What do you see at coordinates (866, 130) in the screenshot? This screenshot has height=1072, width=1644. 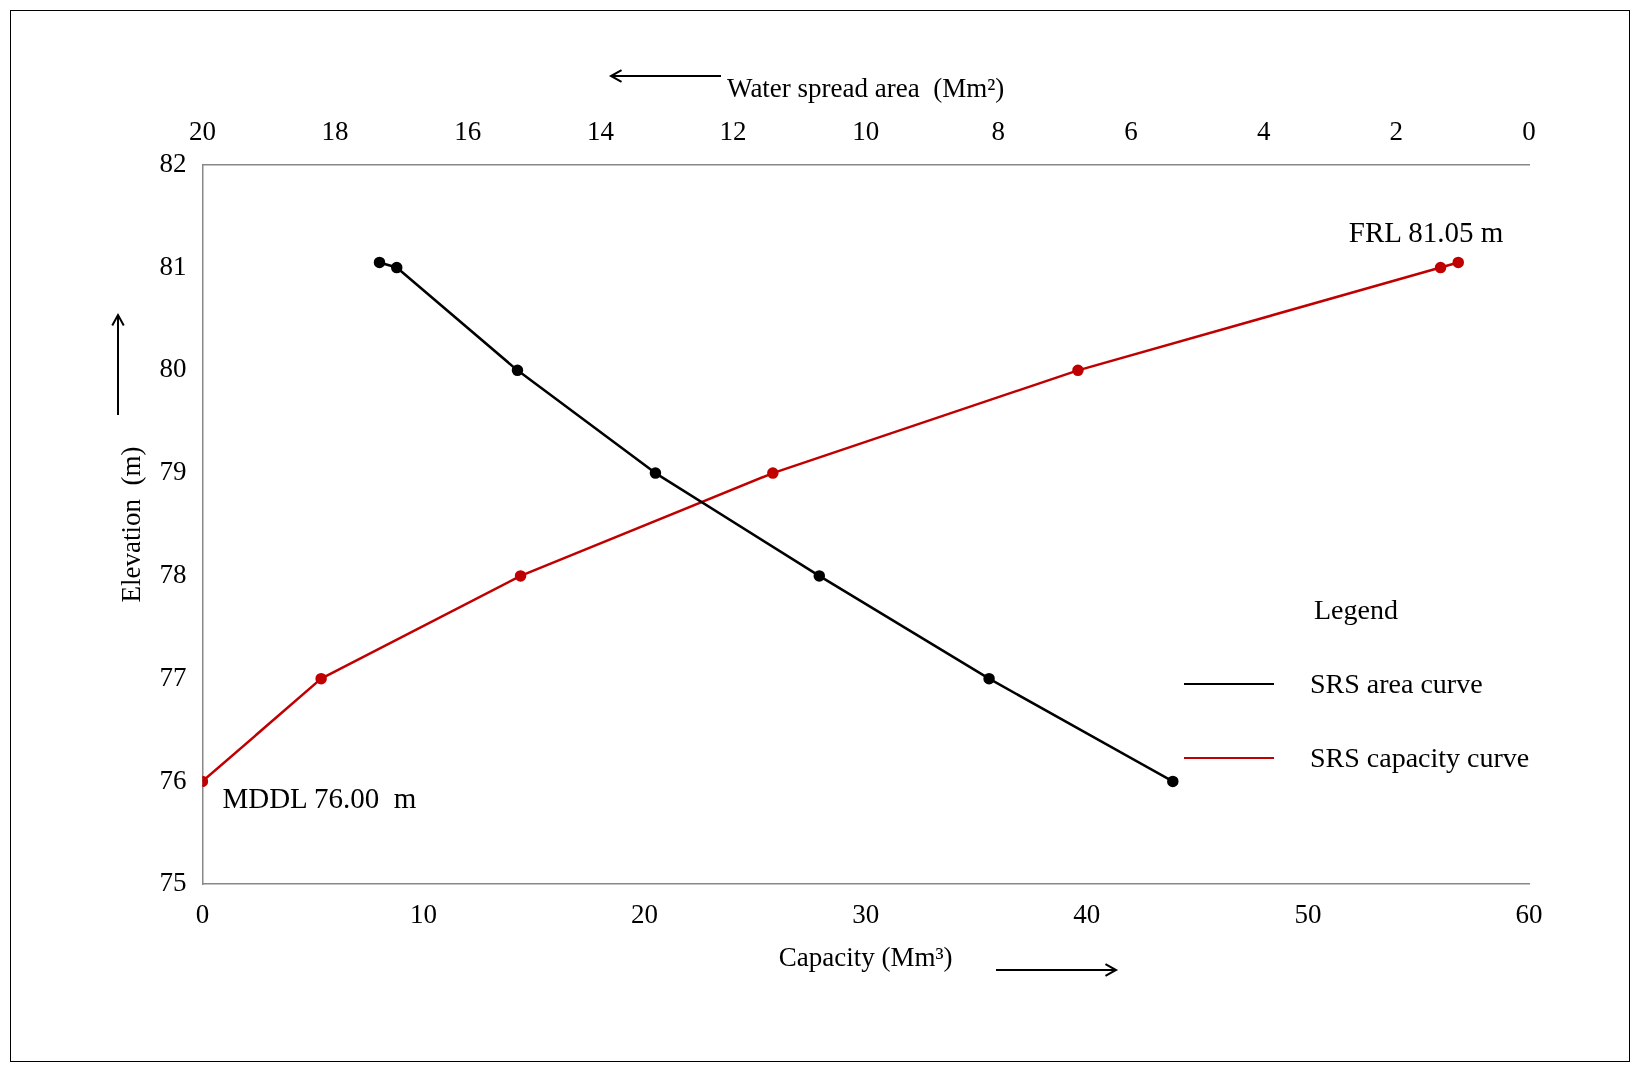 I see `x2-tick-label: 10` at bounding box center [866, 130].